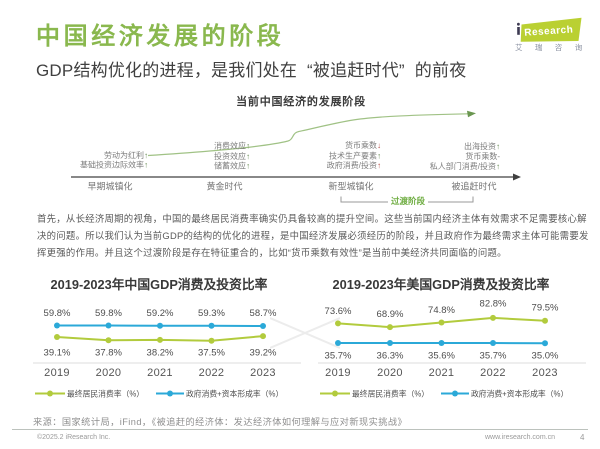 This screenshot has height=449, width=600. What do you see at coordinates (338, 311) in the screenshot?
I see `svg-text: 73.6%` at bounding box center [338, 311].